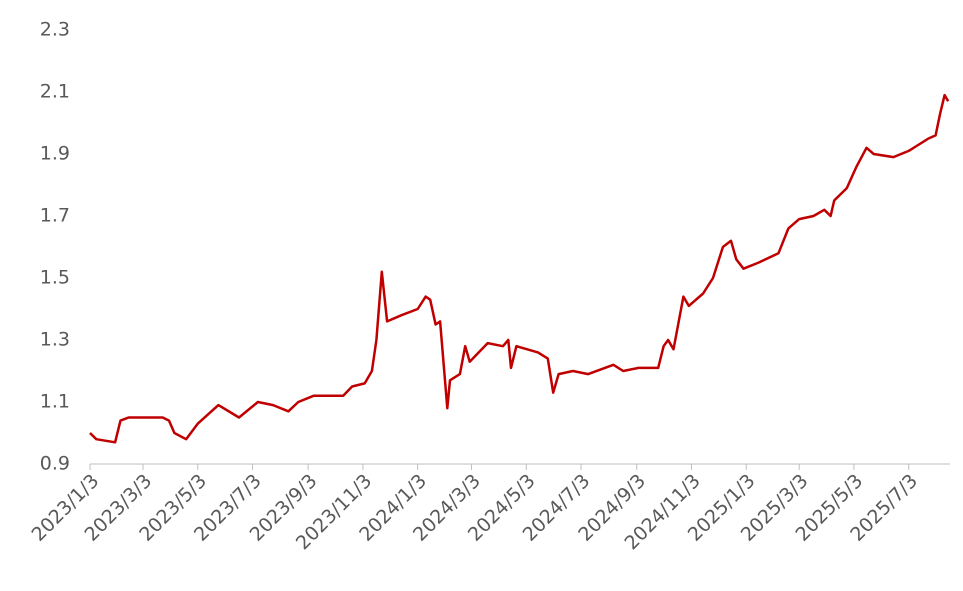  I want to click on y-tick-label: 1.3, so click(55, 340).